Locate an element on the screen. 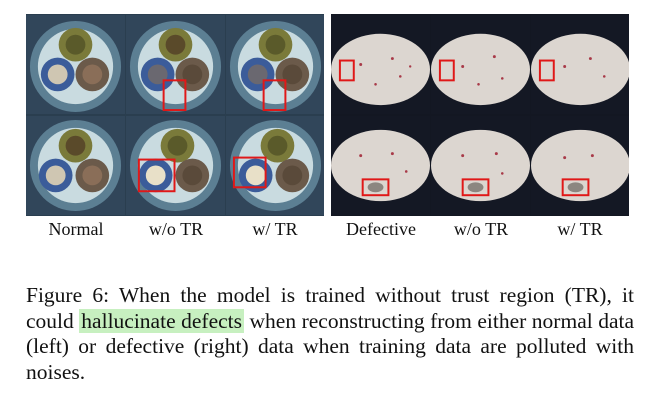 This screenshot has height=408, width=659. cable-normal-bottom is located at coordinates (75, 165).